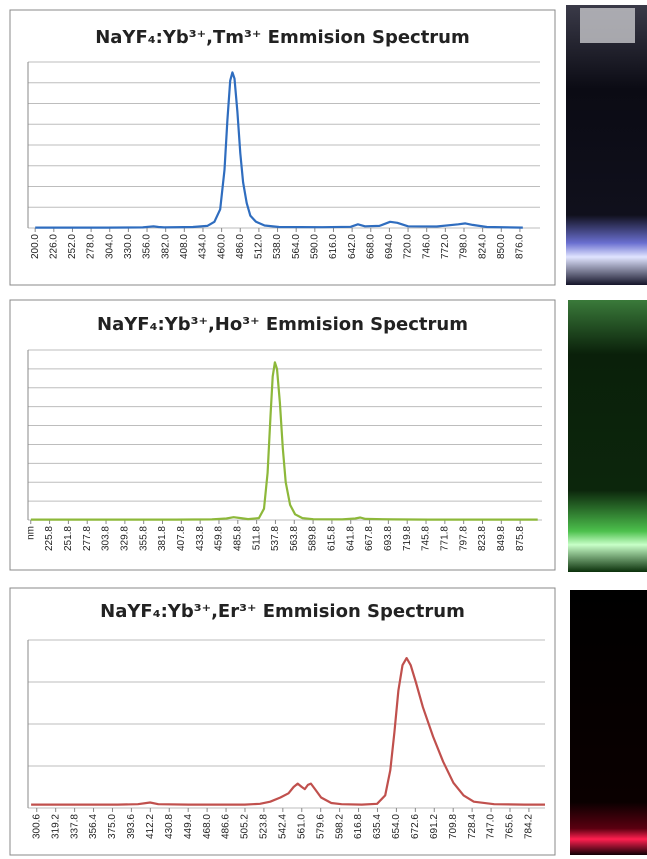 This screenshot has width=647, height=859. What do you see at coordinates (256, 538) in the screenshot?
I see `x-tick-label: 511.8` at bounding box center [256, 538].